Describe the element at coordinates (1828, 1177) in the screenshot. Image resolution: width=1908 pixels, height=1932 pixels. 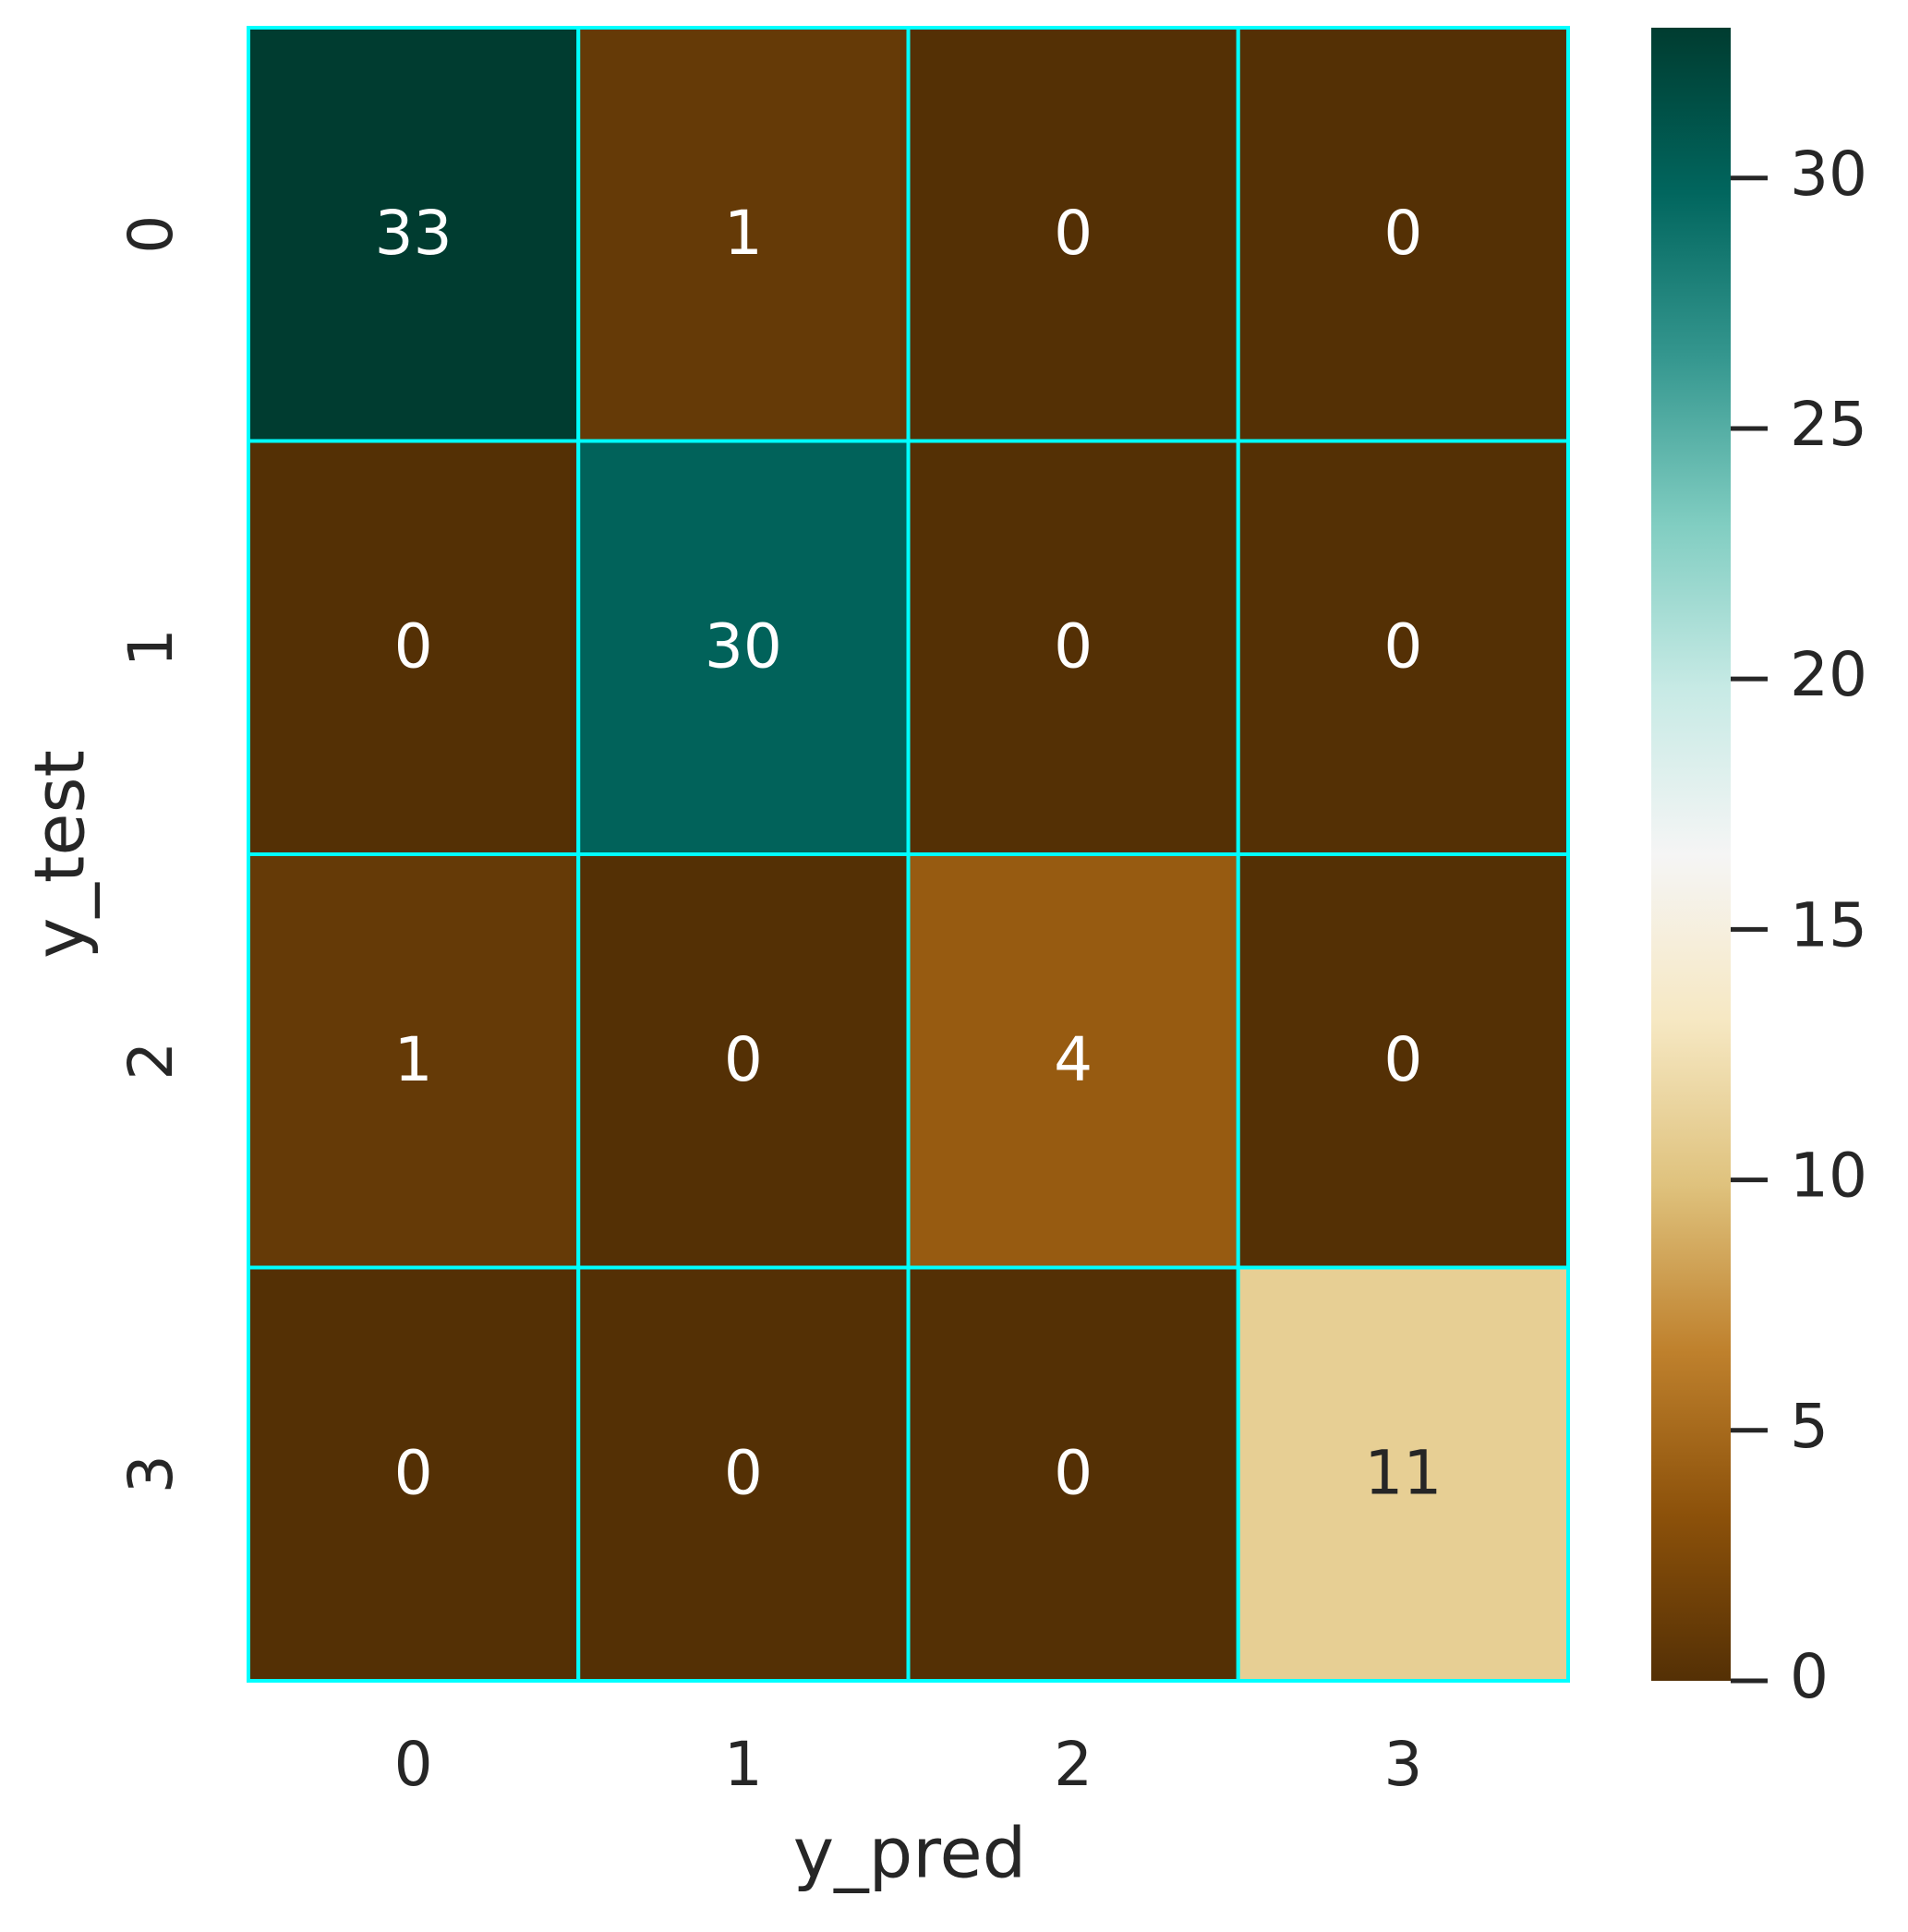
I see `colorbar-tick-label: 10` at that location.